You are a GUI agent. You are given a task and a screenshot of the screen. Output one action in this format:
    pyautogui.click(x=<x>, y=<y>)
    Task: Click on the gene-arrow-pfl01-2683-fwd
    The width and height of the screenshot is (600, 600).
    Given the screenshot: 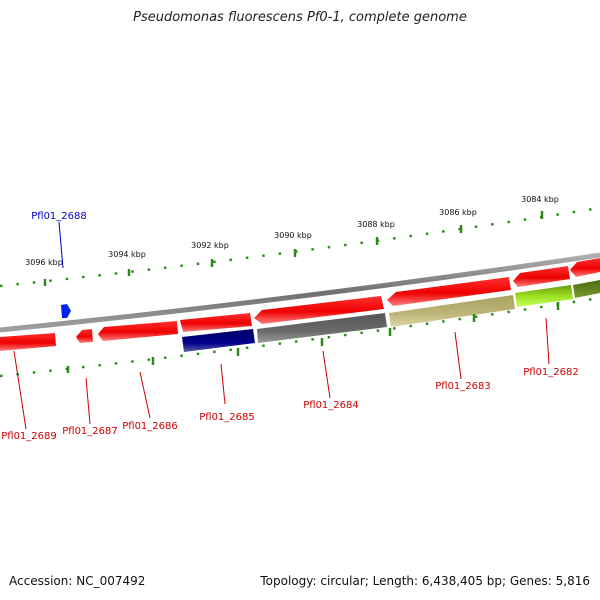 What is the action you would take?
    pyautogui.click(x=449, y=291)
    